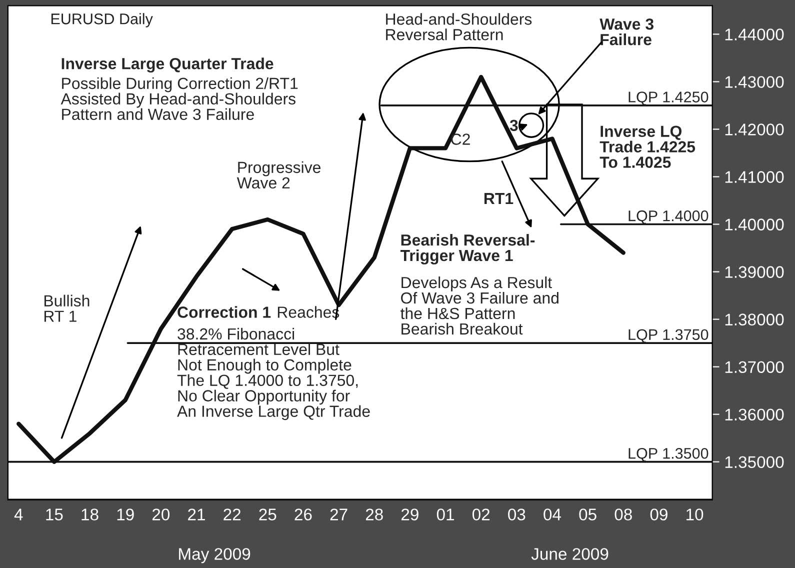  I want to click on annotation: RT1, so click(499, 198).